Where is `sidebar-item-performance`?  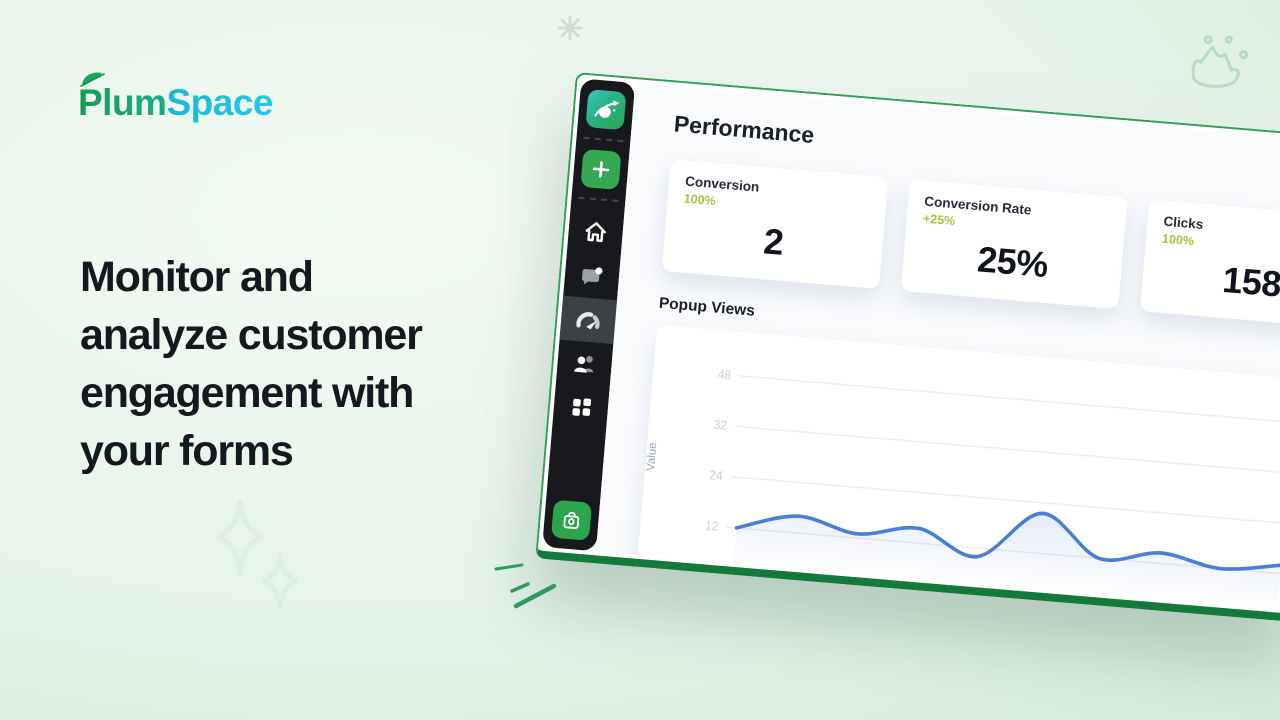 sidebar-item-performance is located at coordinates (588, 320).